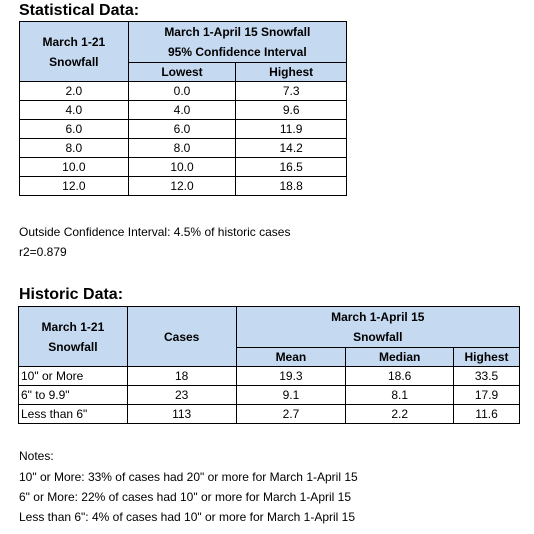  What do you see at coordinates (291, 129) in the screenshot?
I see `stat-highest-cell: 11.9` at bounding box center [291, 129].